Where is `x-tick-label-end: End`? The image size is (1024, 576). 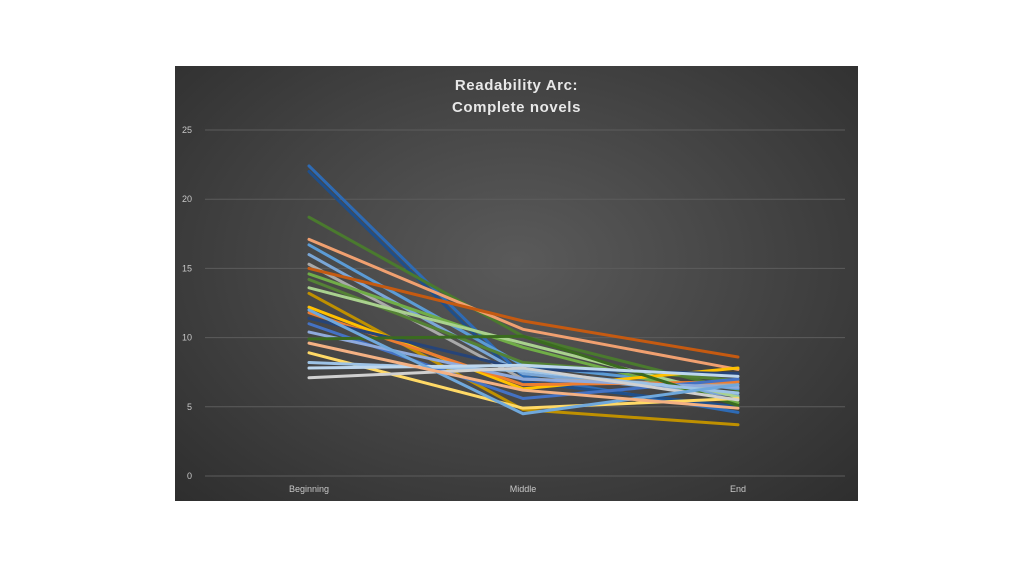 x-tick-label-end: End is located at coordinates (738, 489).